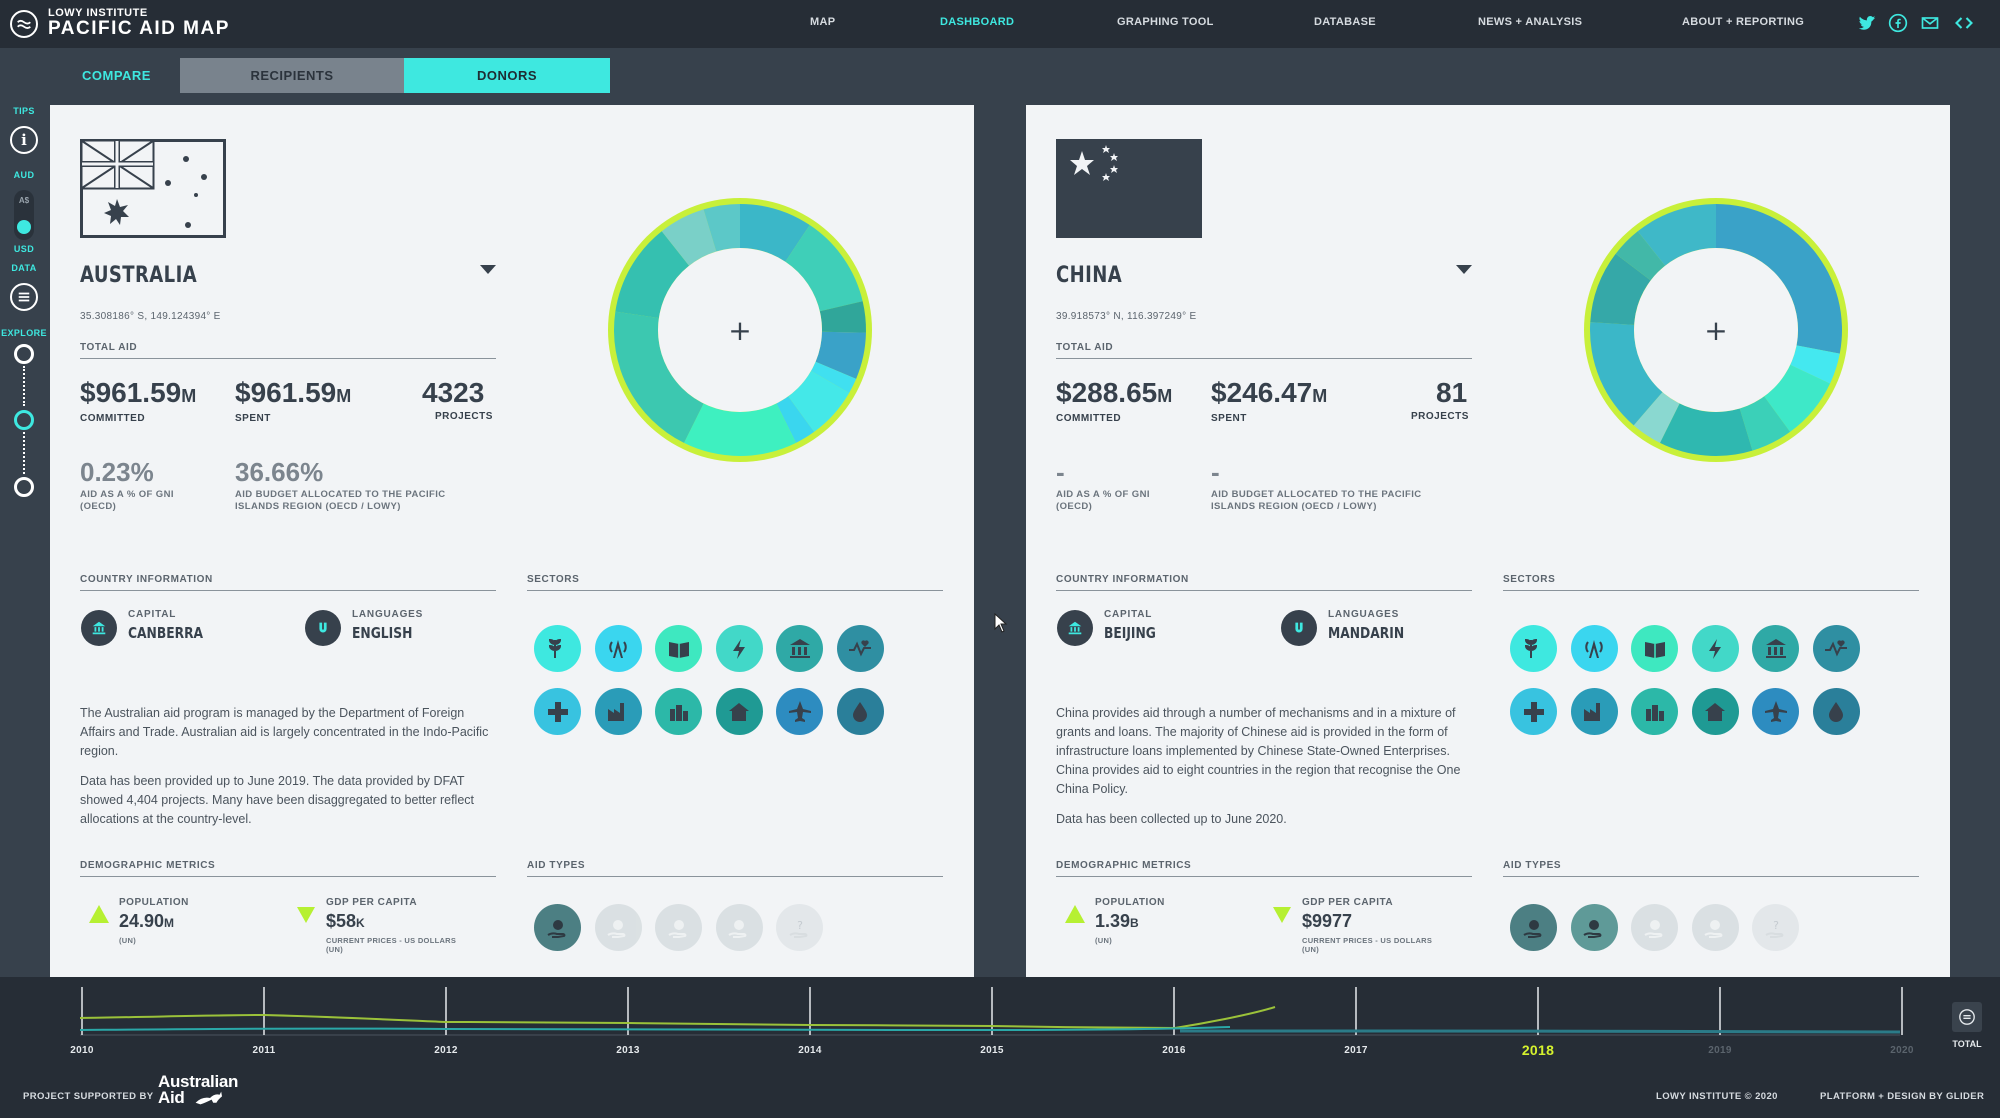 The width and height of the screenshot is (2000, 1118). What do you see at coordinates (24, 297) in the screenshot?
I see `data-menu-icon` at bounding box center [24, 297].